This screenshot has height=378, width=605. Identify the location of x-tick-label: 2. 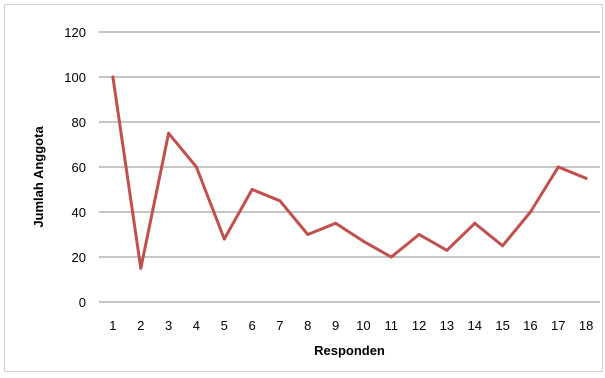
(140, 325).